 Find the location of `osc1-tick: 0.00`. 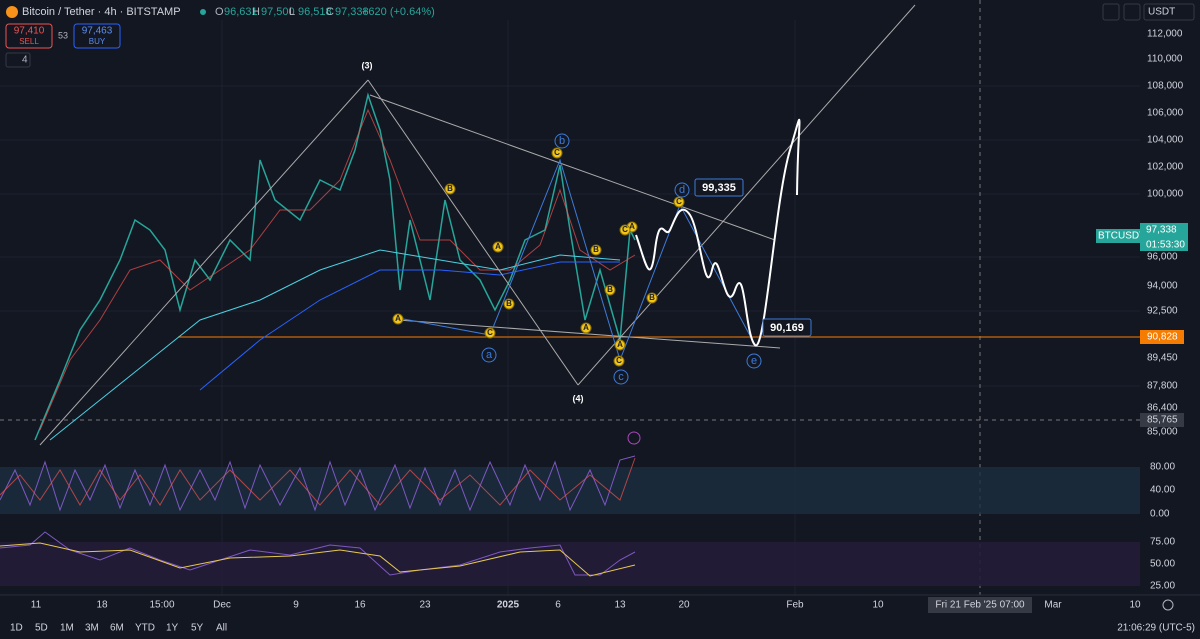

osc1-tick: 0.00 is located at coordinates (1160, 514).